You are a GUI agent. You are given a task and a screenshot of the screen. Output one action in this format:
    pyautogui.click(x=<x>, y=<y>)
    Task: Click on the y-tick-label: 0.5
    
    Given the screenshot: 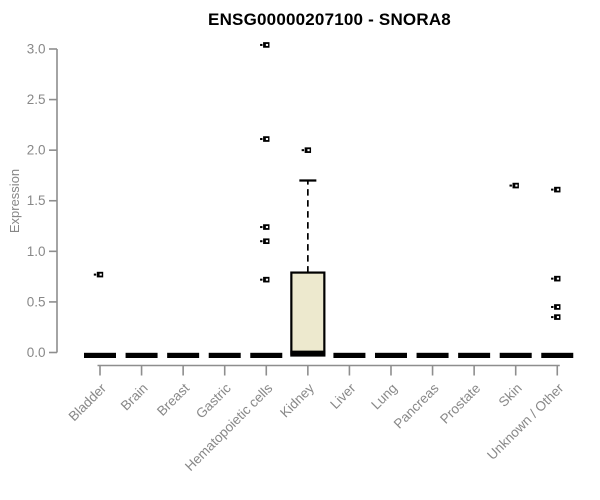 What is the action you would take?
    pyautogui.click(x=36, y=301)
    